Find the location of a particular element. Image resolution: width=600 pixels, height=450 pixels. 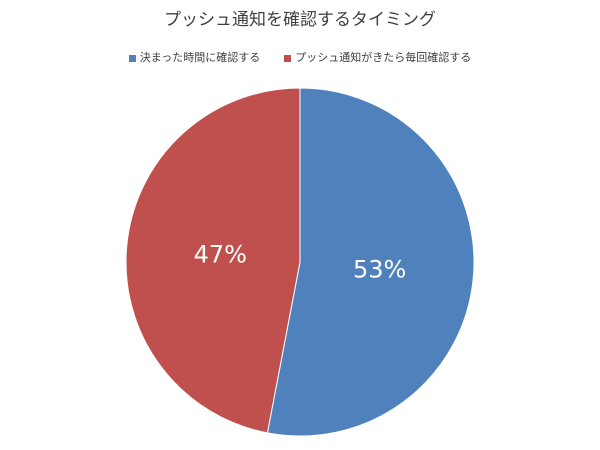

legend-label-every-notification: プッシュ通知がきたら毎回確認する is located at coordinates (383, 57).